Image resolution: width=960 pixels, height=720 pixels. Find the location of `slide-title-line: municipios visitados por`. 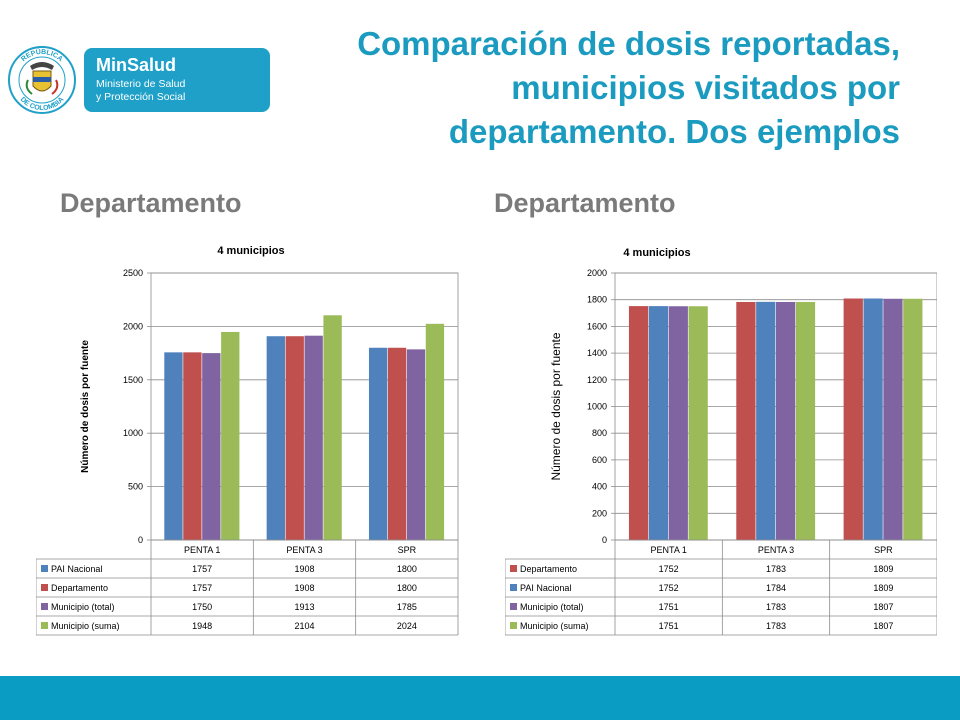

slide-title-line: municipios visitados por is located at coordinates (705, 87).